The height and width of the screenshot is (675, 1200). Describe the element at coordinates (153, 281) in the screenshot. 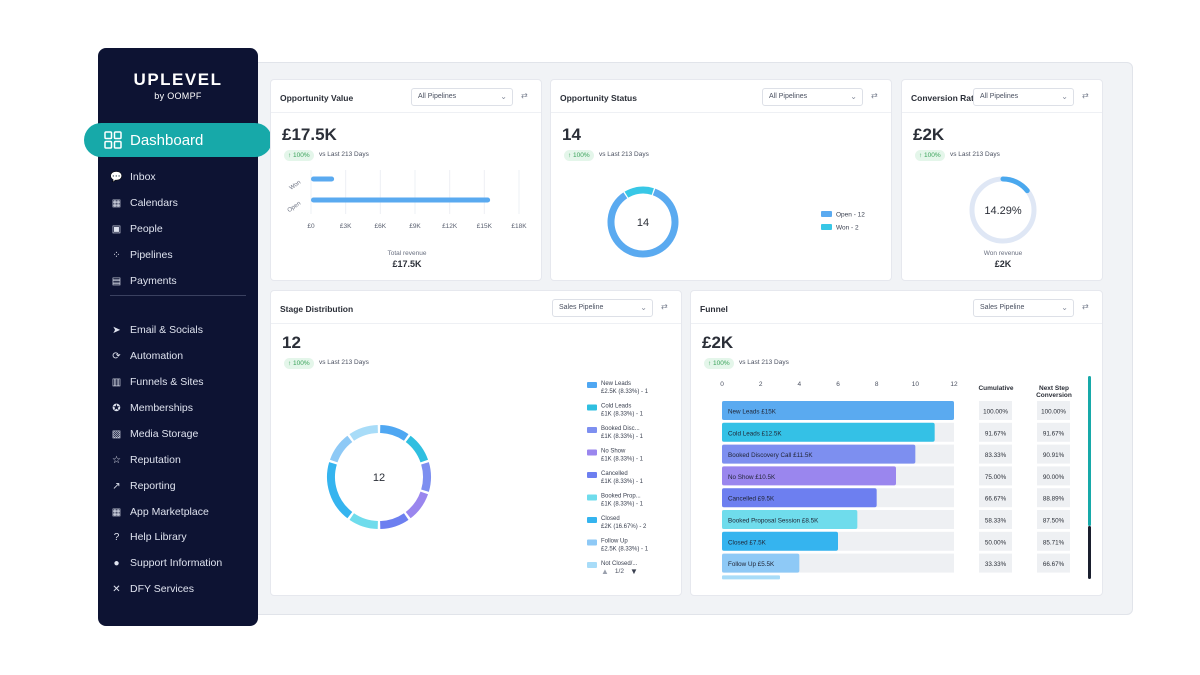

I see `sidebar-item-label: Payments` at that location.